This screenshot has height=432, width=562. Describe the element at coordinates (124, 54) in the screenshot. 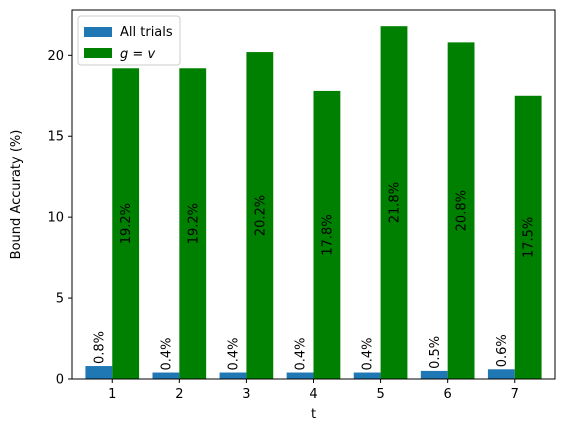

I see `legend-label-g: g` at that location.